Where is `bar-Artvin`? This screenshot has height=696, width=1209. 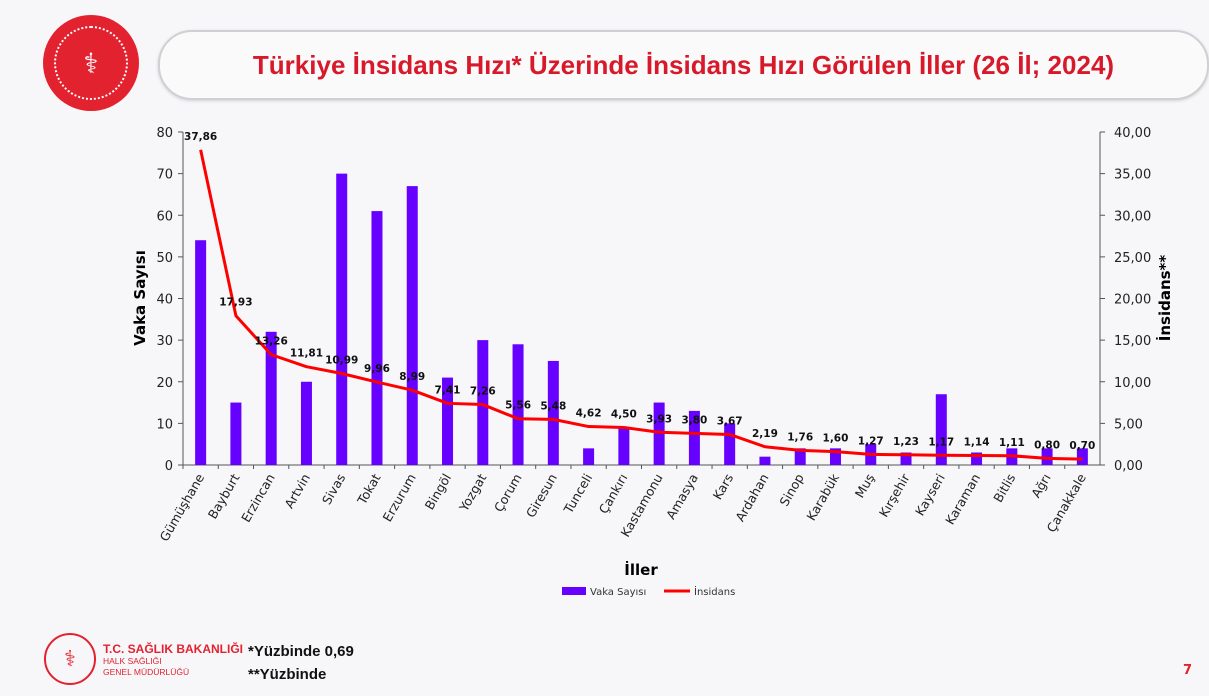
bar-Artvin is located at coordinates (306, 423).